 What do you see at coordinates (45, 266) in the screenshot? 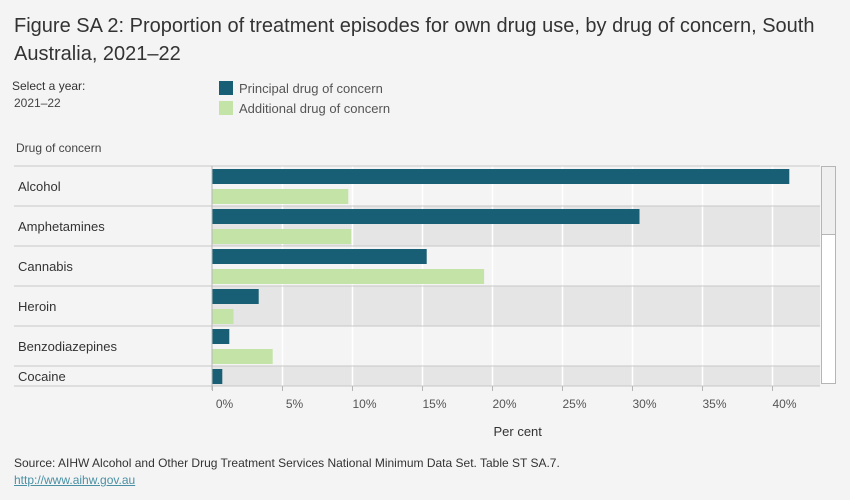
I see `category-label: Cannabis` at bounding box center [45, 266].